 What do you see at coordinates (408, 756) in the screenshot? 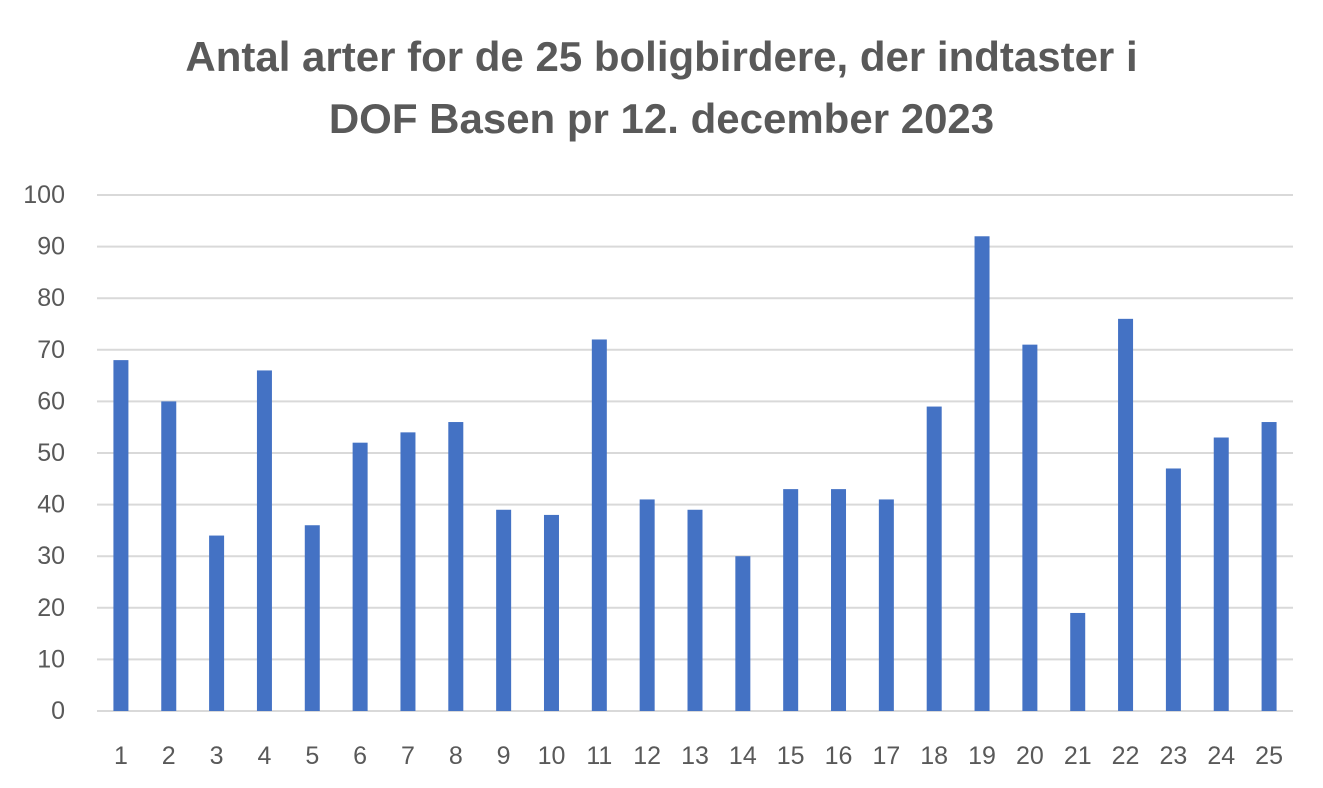
I see `x-tick-label-7: 7` at bounding box center [408, 756].